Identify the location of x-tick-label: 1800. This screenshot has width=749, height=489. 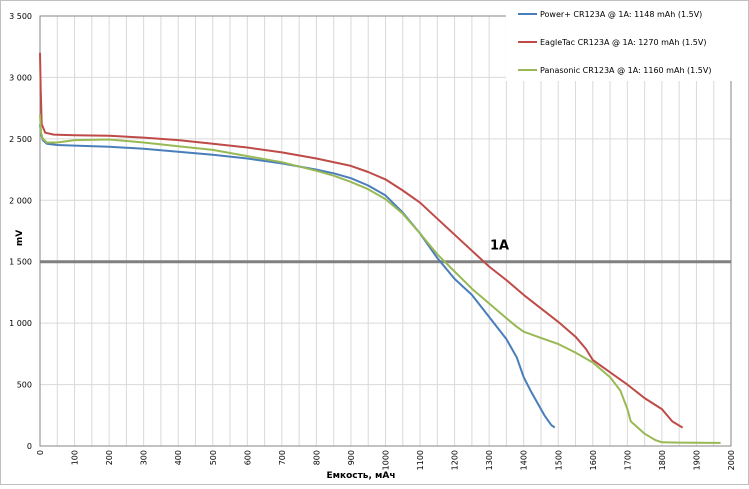
(662, 460).